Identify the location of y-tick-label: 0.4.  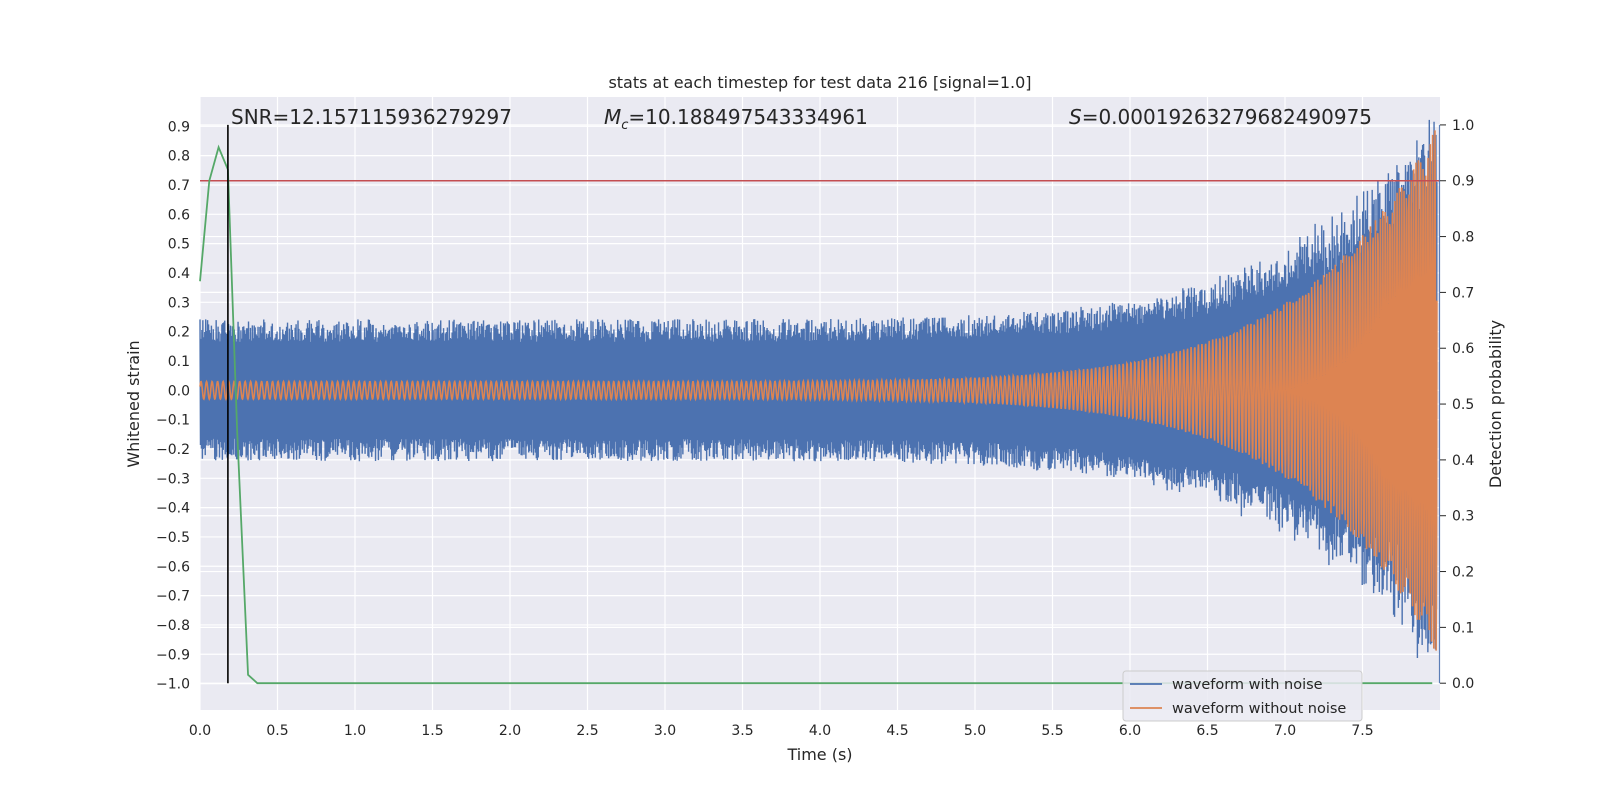
(179, 274).